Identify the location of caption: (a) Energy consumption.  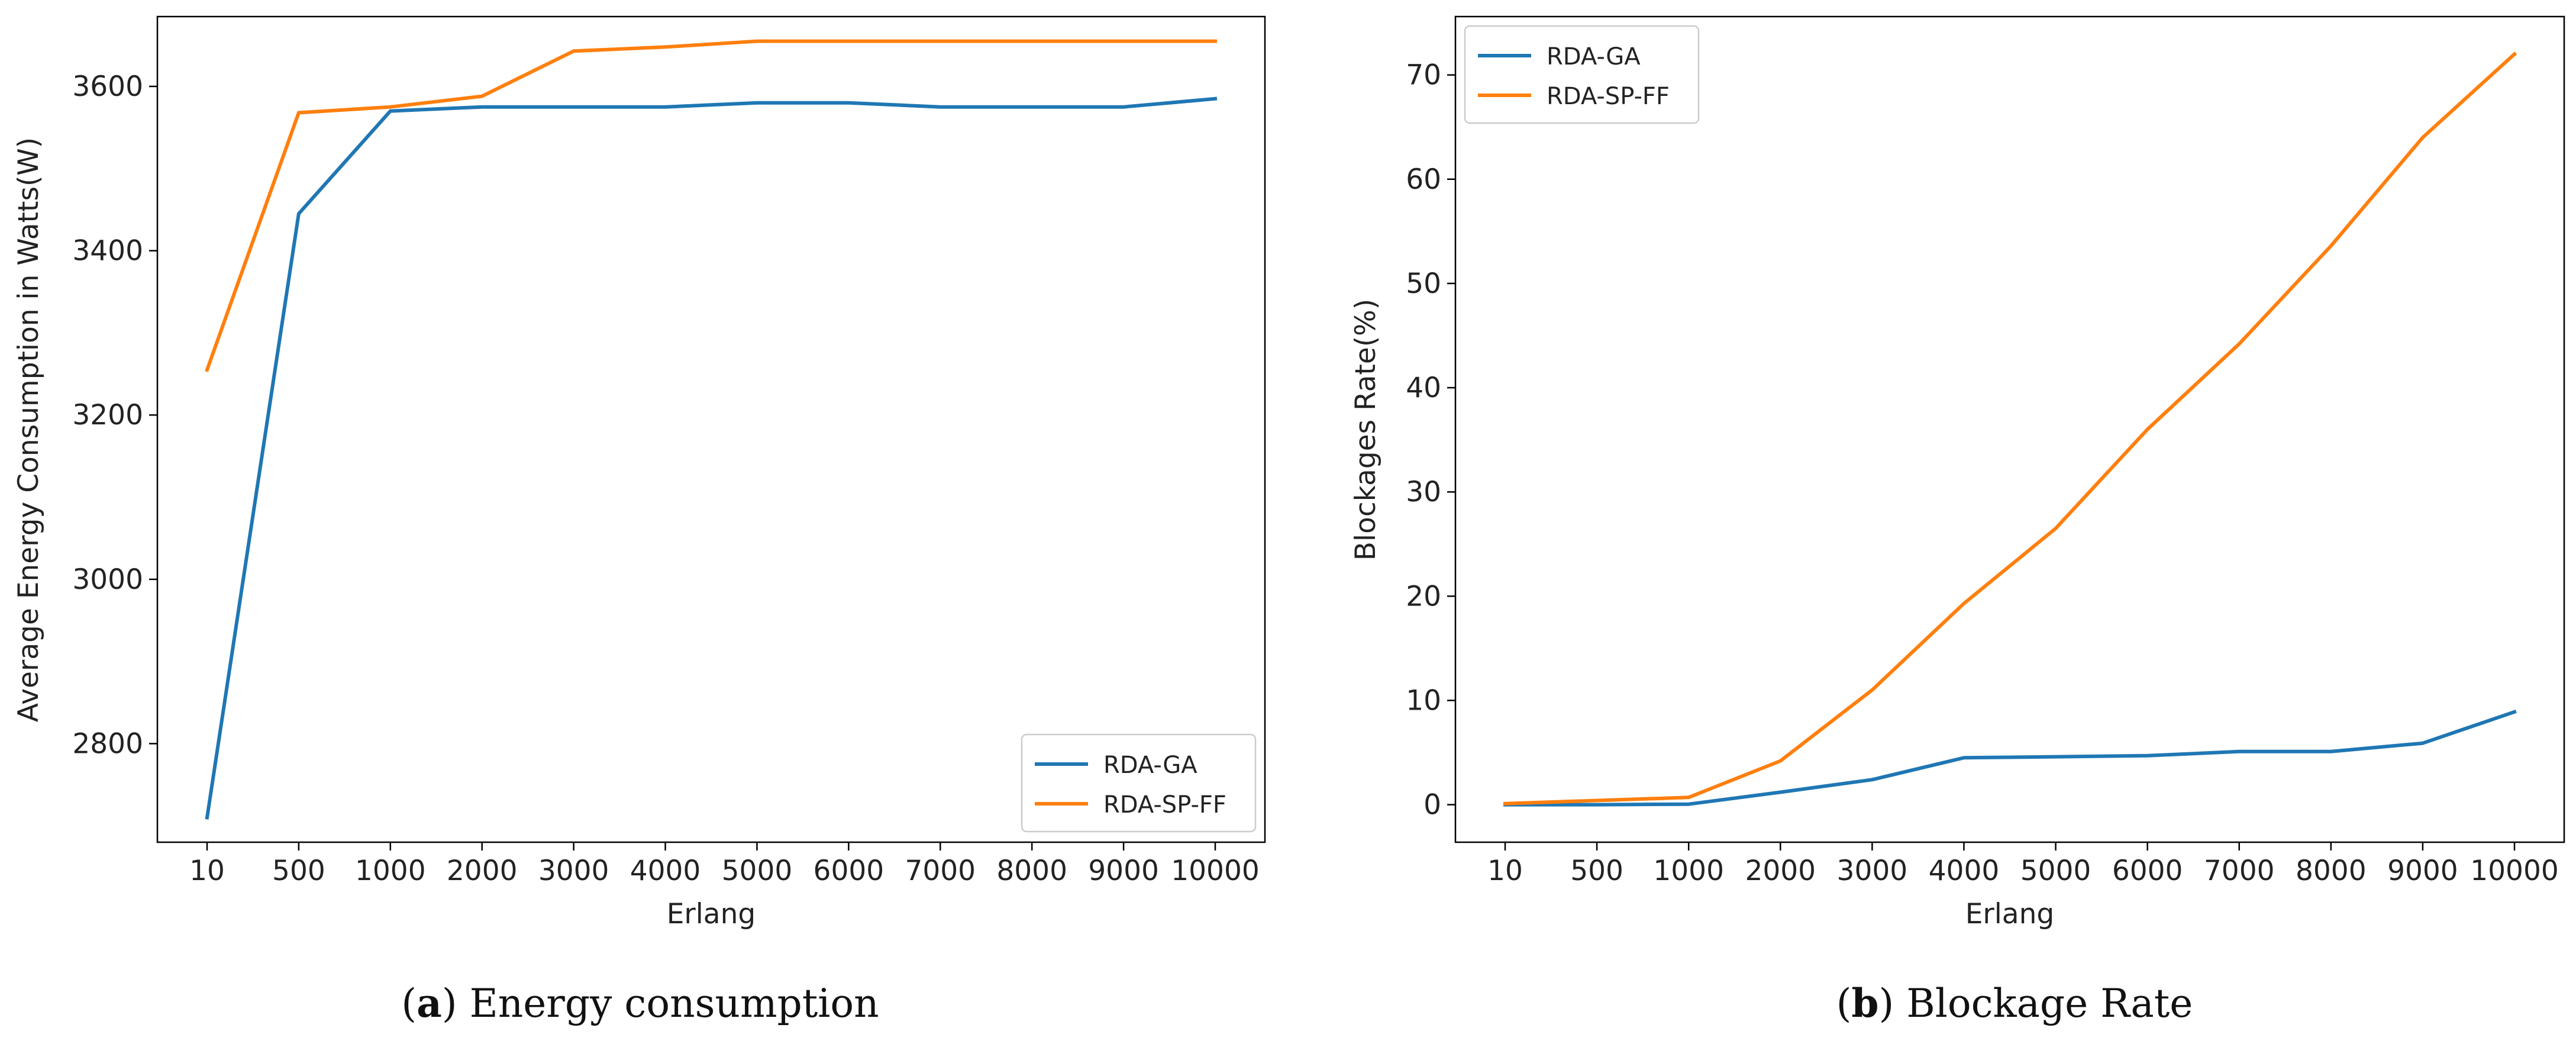
(640, 1003).